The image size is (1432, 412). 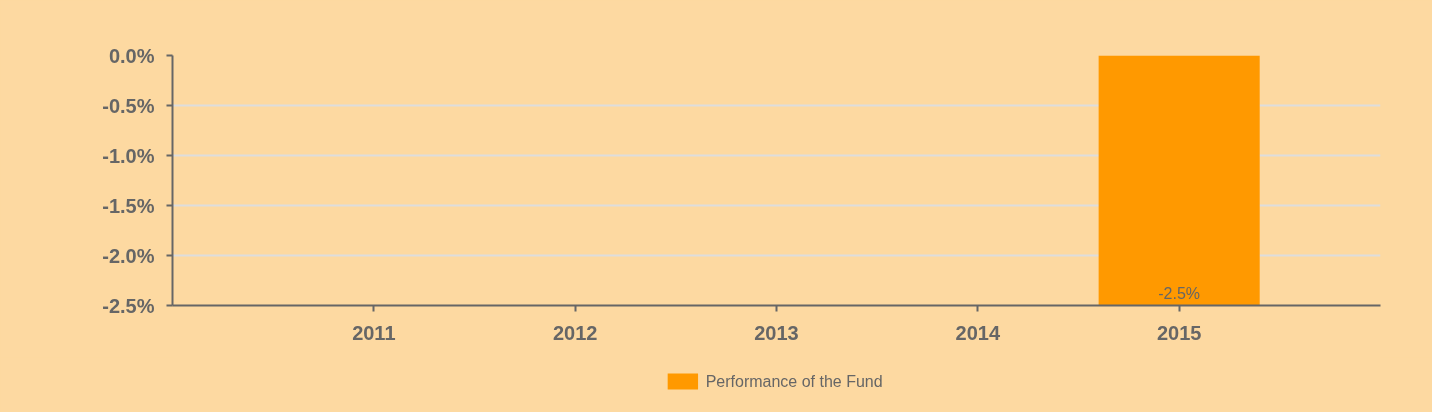 What do you see at coordinates (128, 305) in the screenshot?
I see `y-tick-label: -2.5%` at bounding box center [128, 305].